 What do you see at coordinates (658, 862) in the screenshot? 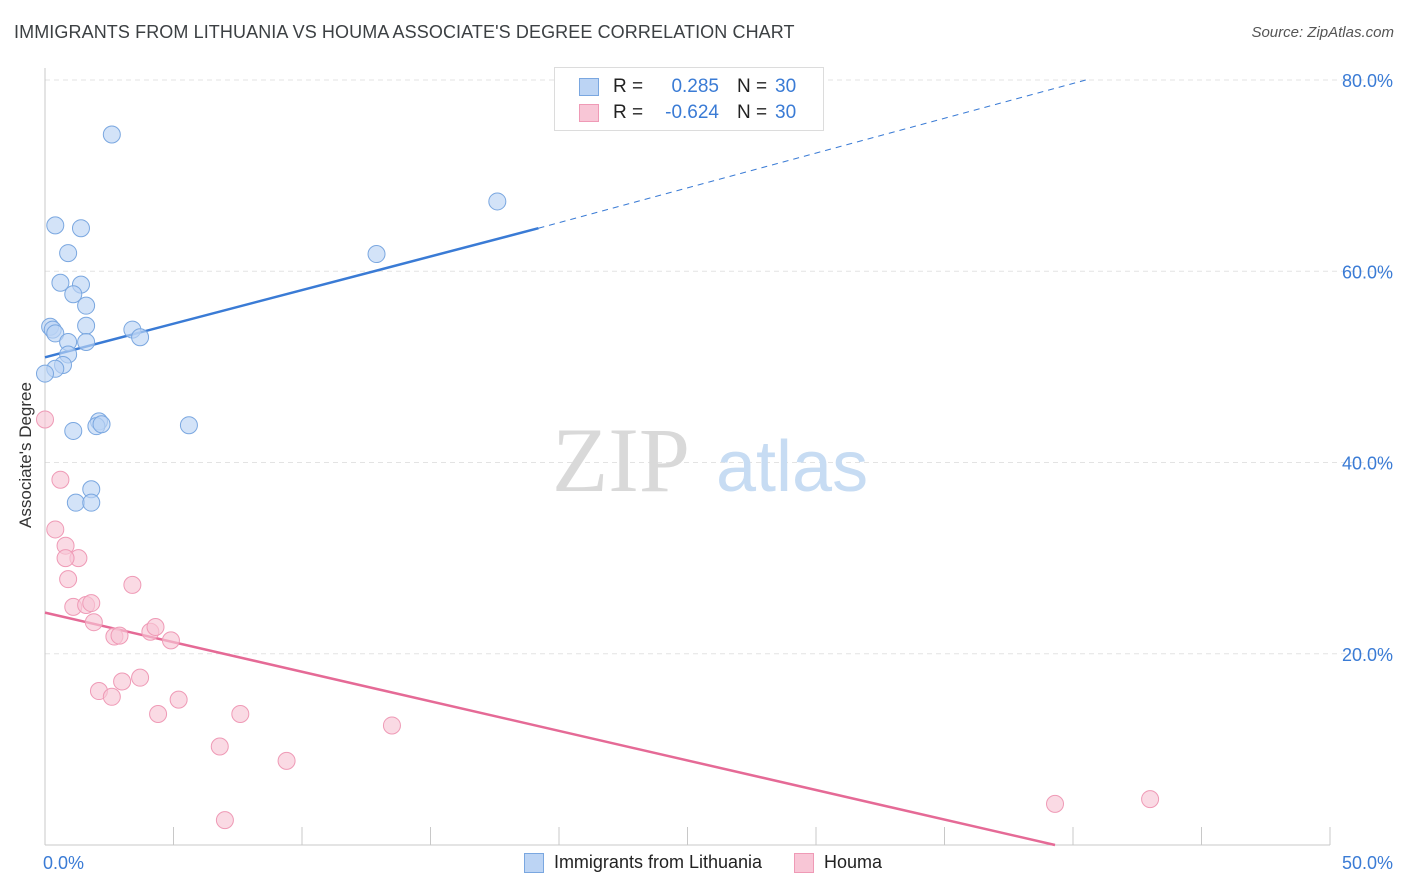
I see `series-name-lithuania: Immigrants from Lithuania` at bounding box center [658, 862].